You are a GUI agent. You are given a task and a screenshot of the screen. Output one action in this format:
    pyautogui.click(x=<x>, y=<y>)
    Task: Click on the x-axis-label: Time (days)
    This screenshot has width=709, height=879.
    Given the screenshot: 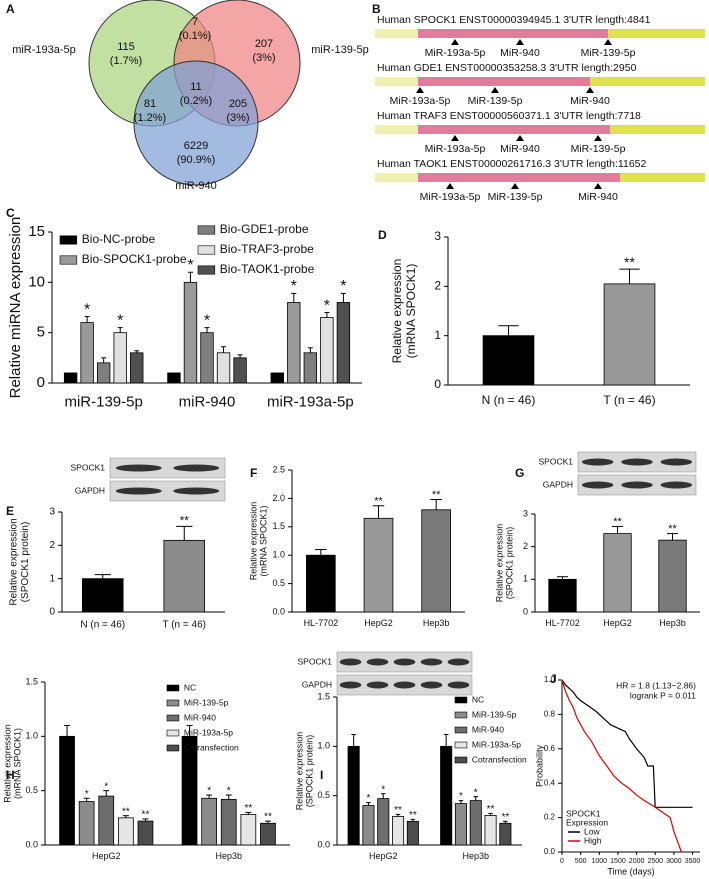 What is the action you would take?
    pyautogui.click(x=630, y=871)
    